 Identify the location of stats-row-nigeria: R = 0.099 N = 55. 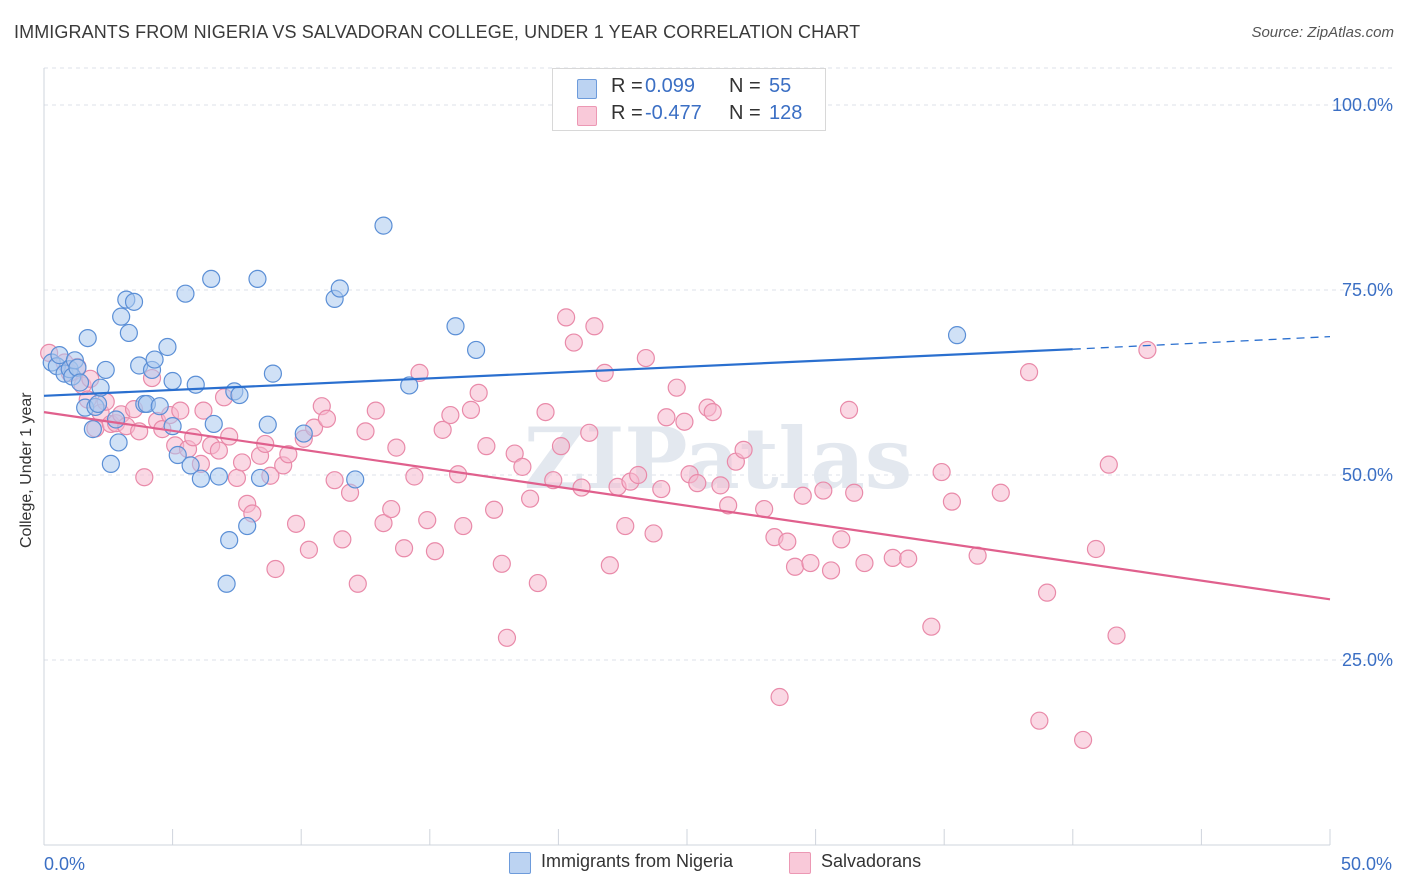
(689, 88).